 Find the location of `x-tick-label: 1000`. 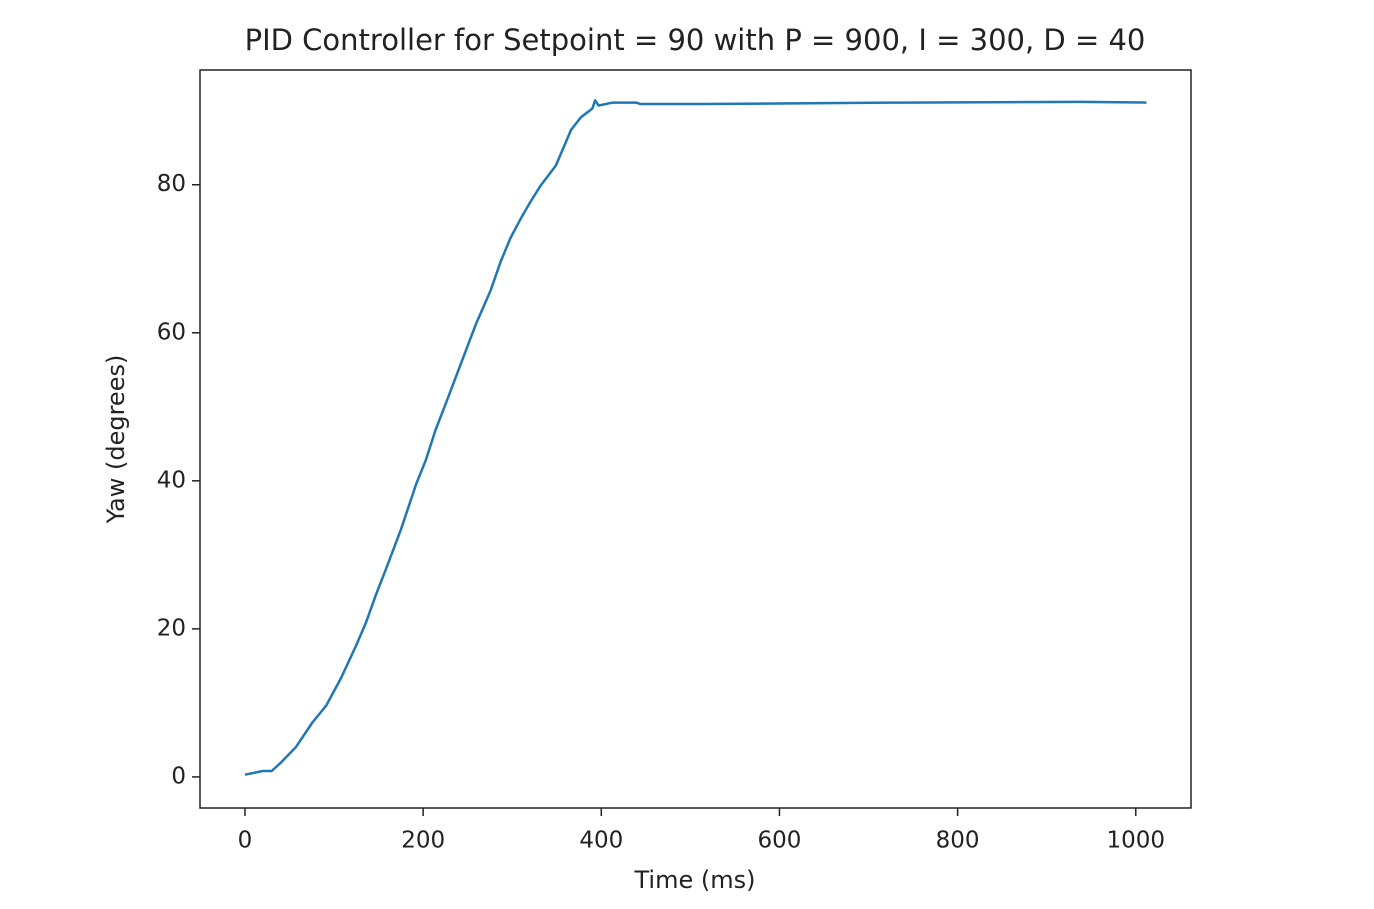

x-tick-label: 1000 is located at coordinates (1135, 841).